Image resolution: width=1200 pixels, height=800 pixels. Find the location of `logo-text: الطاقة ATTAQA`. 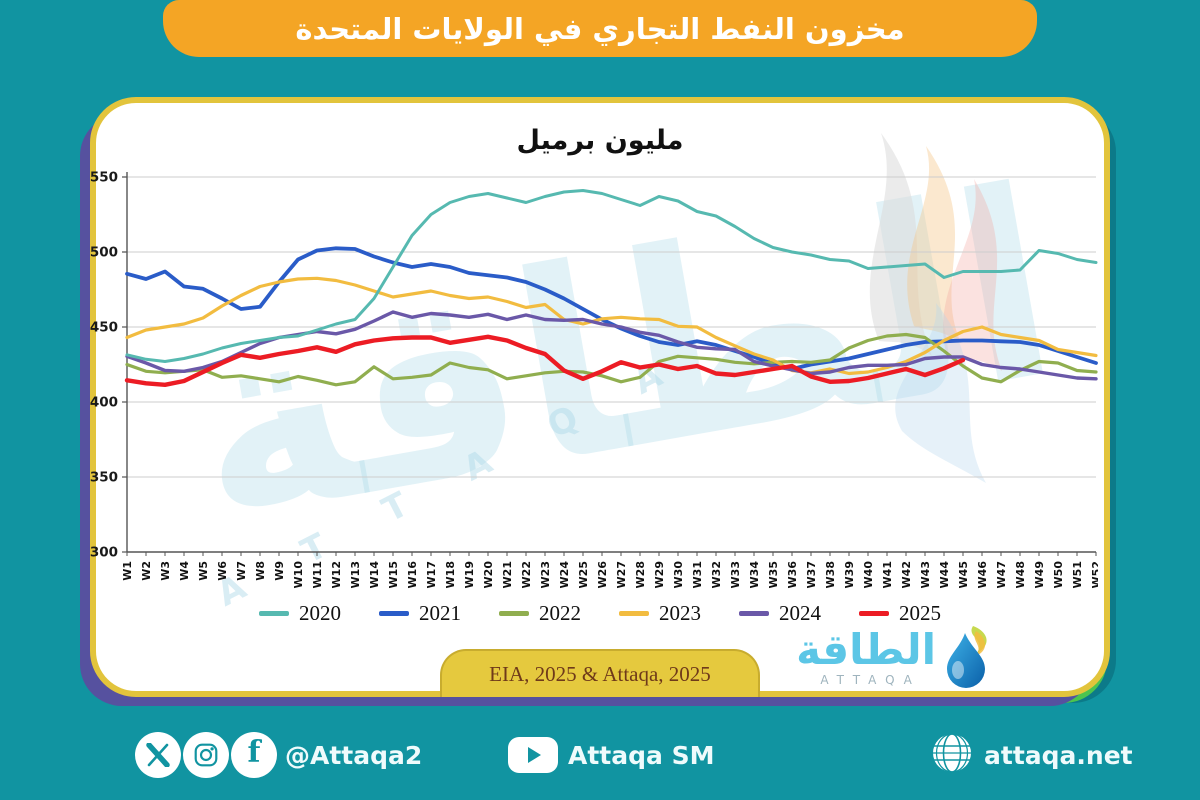

logo-text: الطاقة ATTAQA is located at coordinates (866, 655).